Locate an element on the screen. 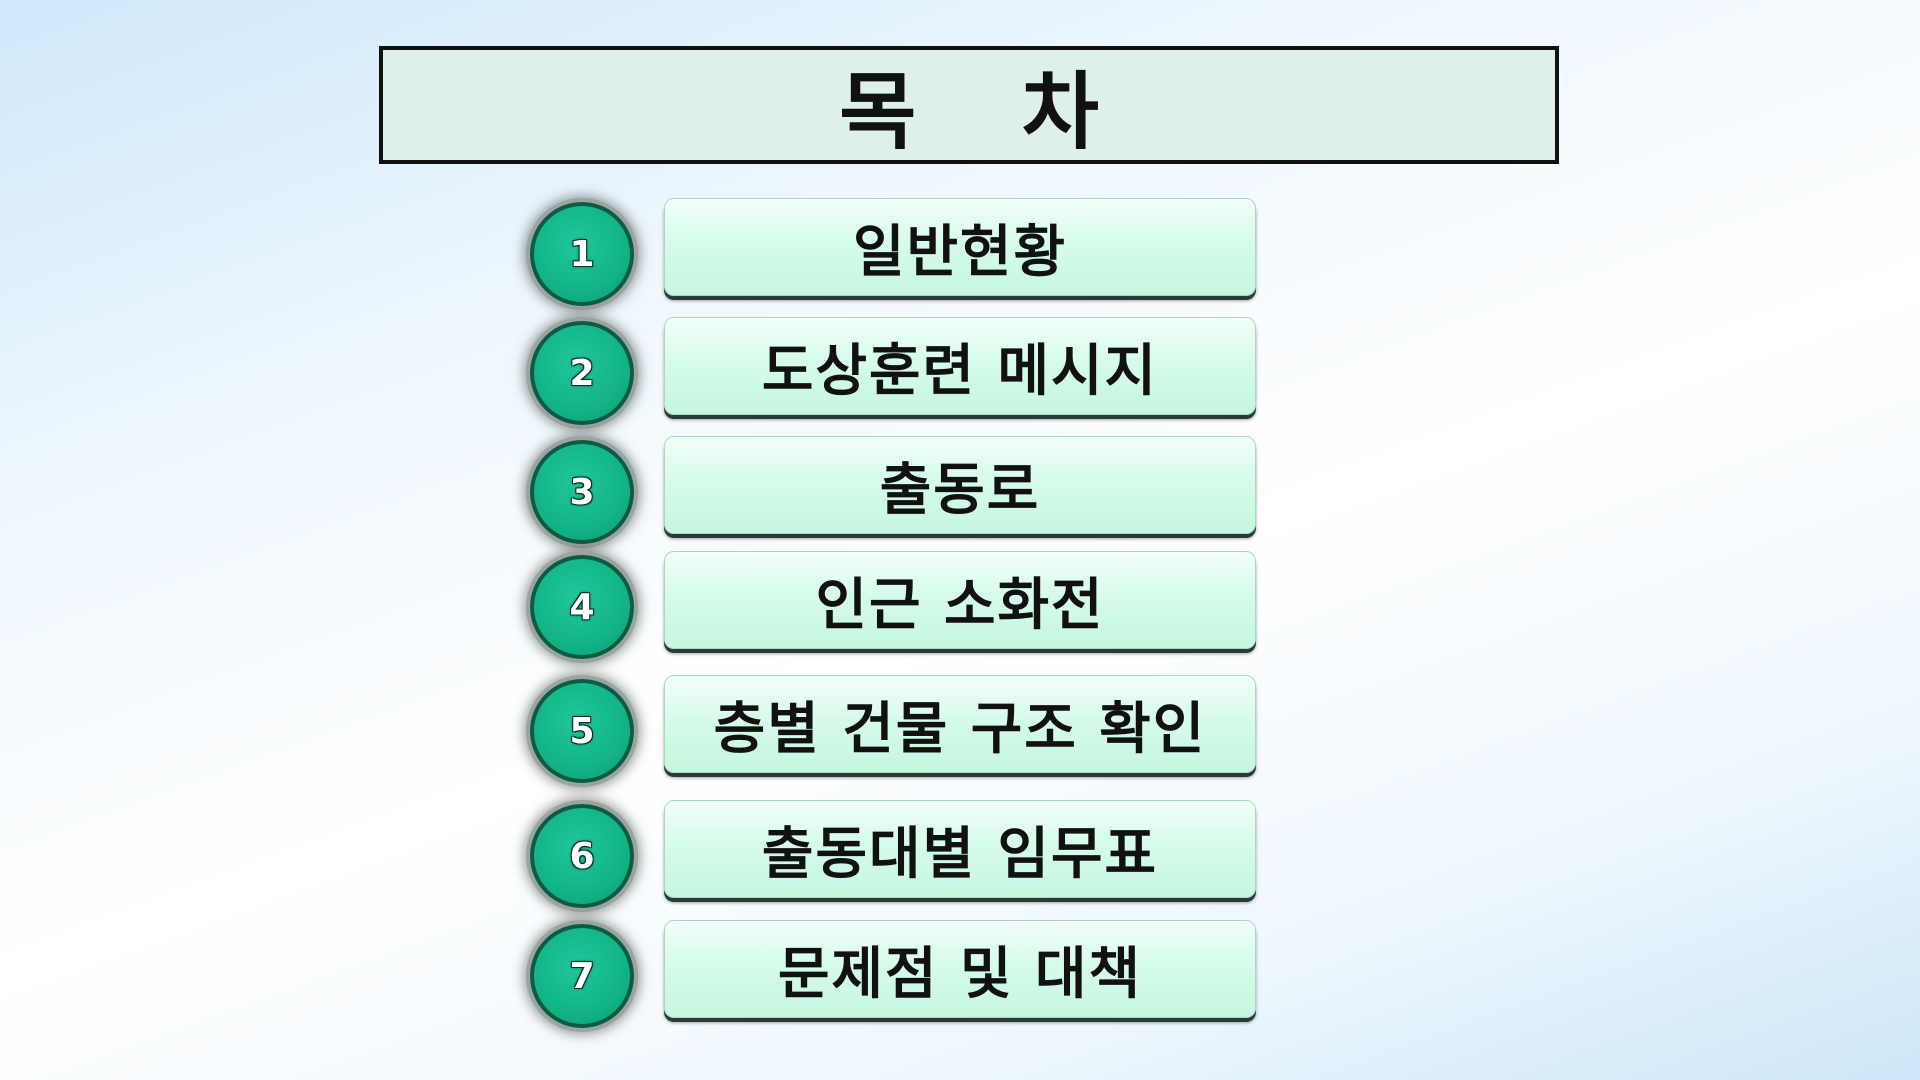 The width and height of the screenshot is (1920, 1080). item-number: 2 is located at coordinates (582, 373).